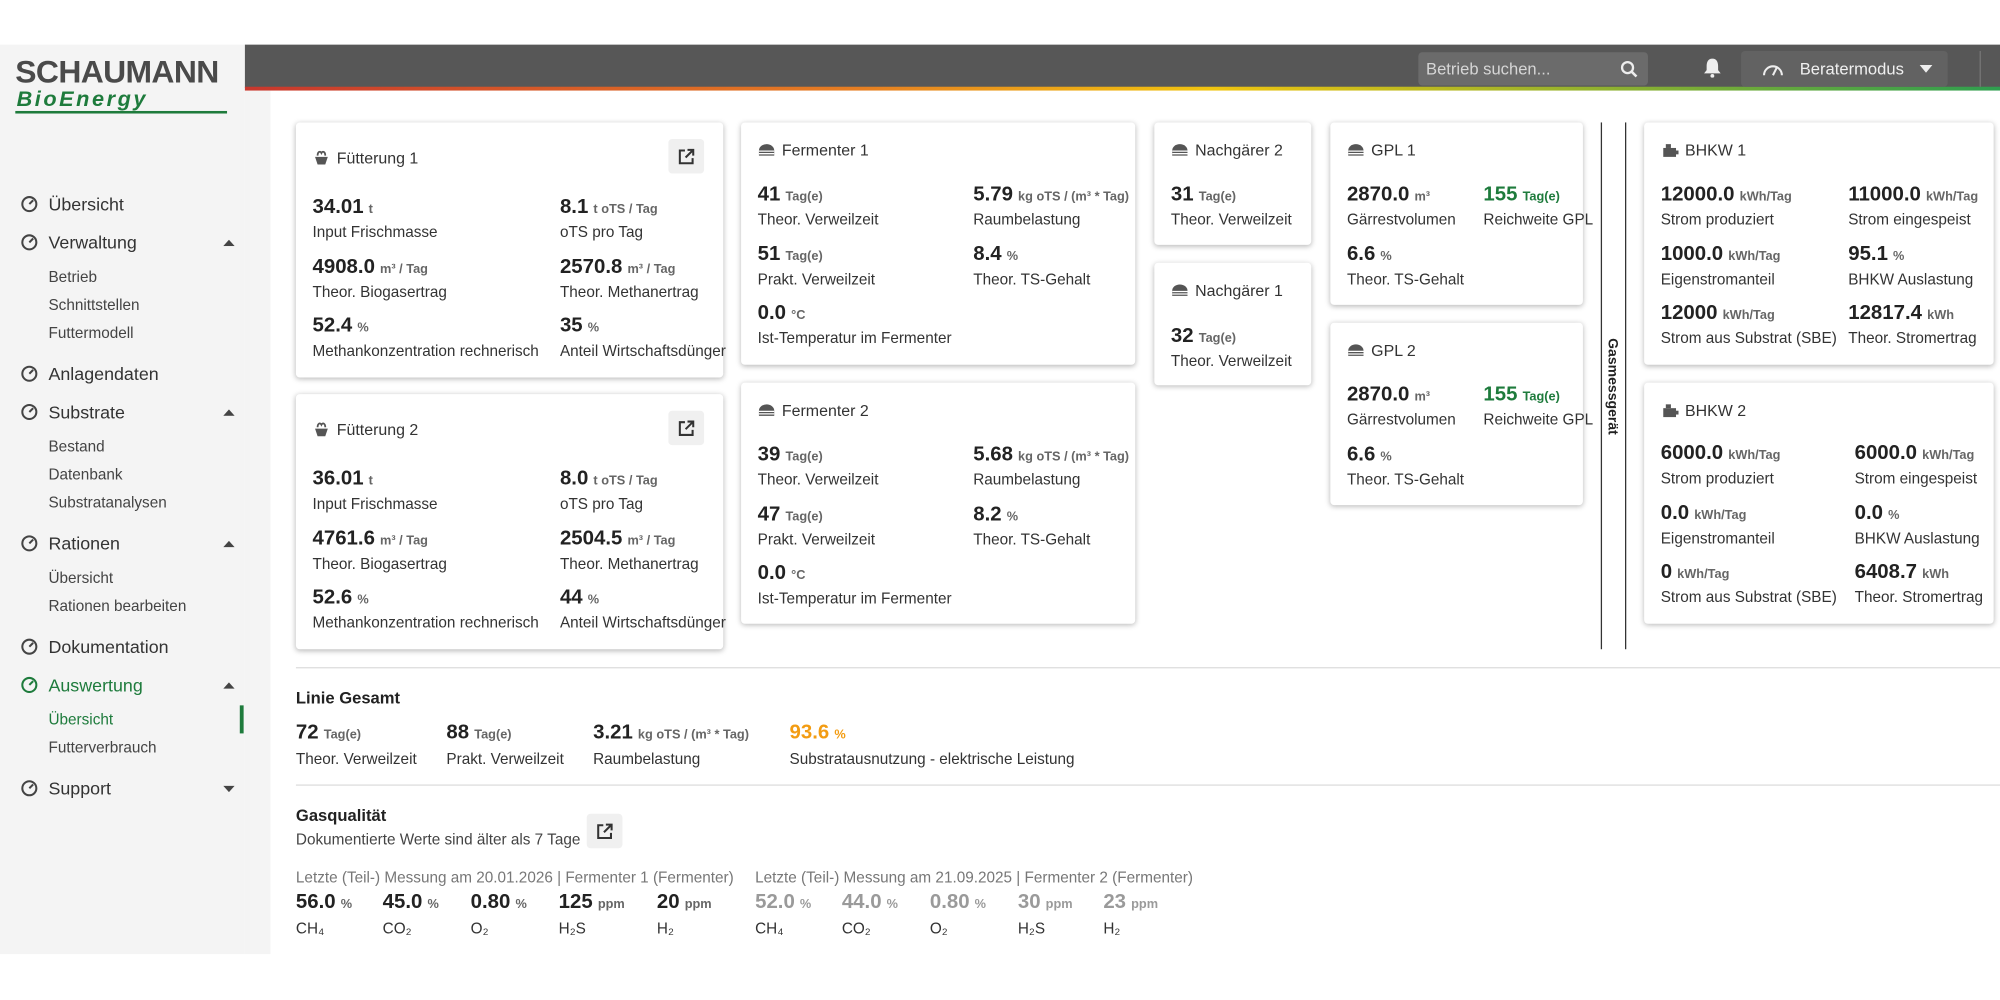 This screenshot has height=1000, width=2000. What do you see at coordinates (1773, 70) in the screenshot?
I see `mode-icon` at bounding box center [1773, 70].